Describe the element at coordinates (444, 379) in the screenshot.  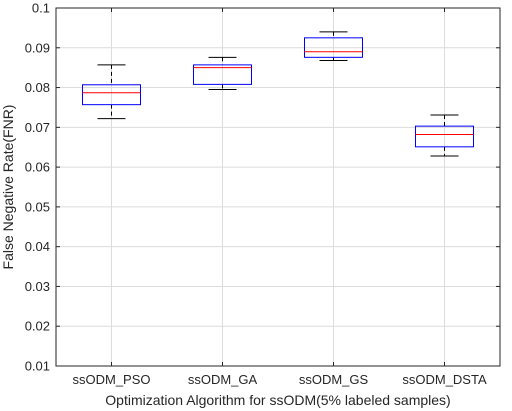
I see `x-tick-label: ssODM_DSTA` at that location.